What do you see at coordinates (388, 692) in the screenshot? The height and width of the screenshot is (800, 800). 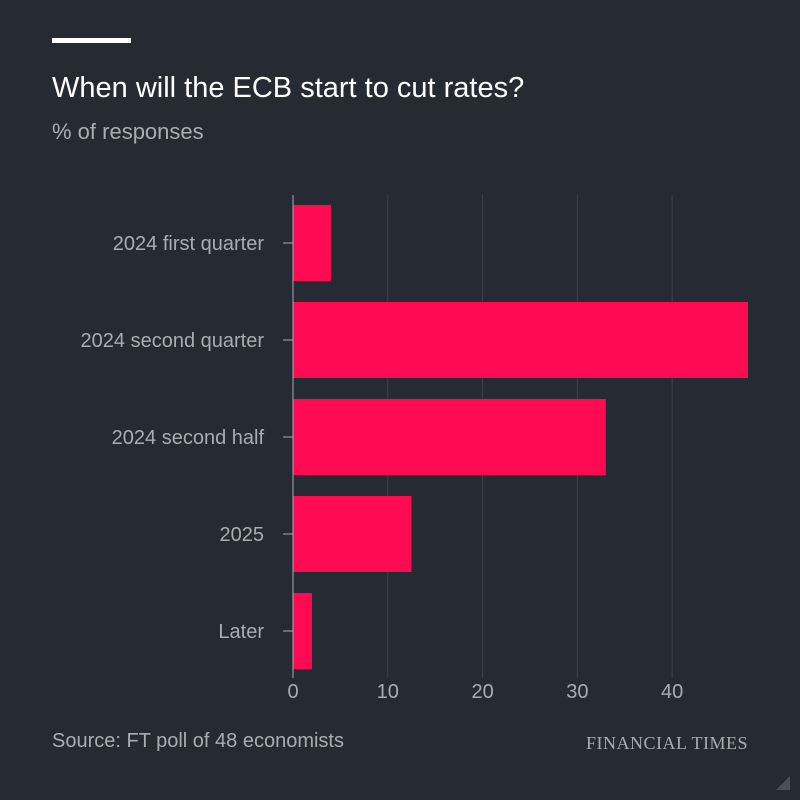 I see `x-tick-label: 10` at bounding box center [388, 692].